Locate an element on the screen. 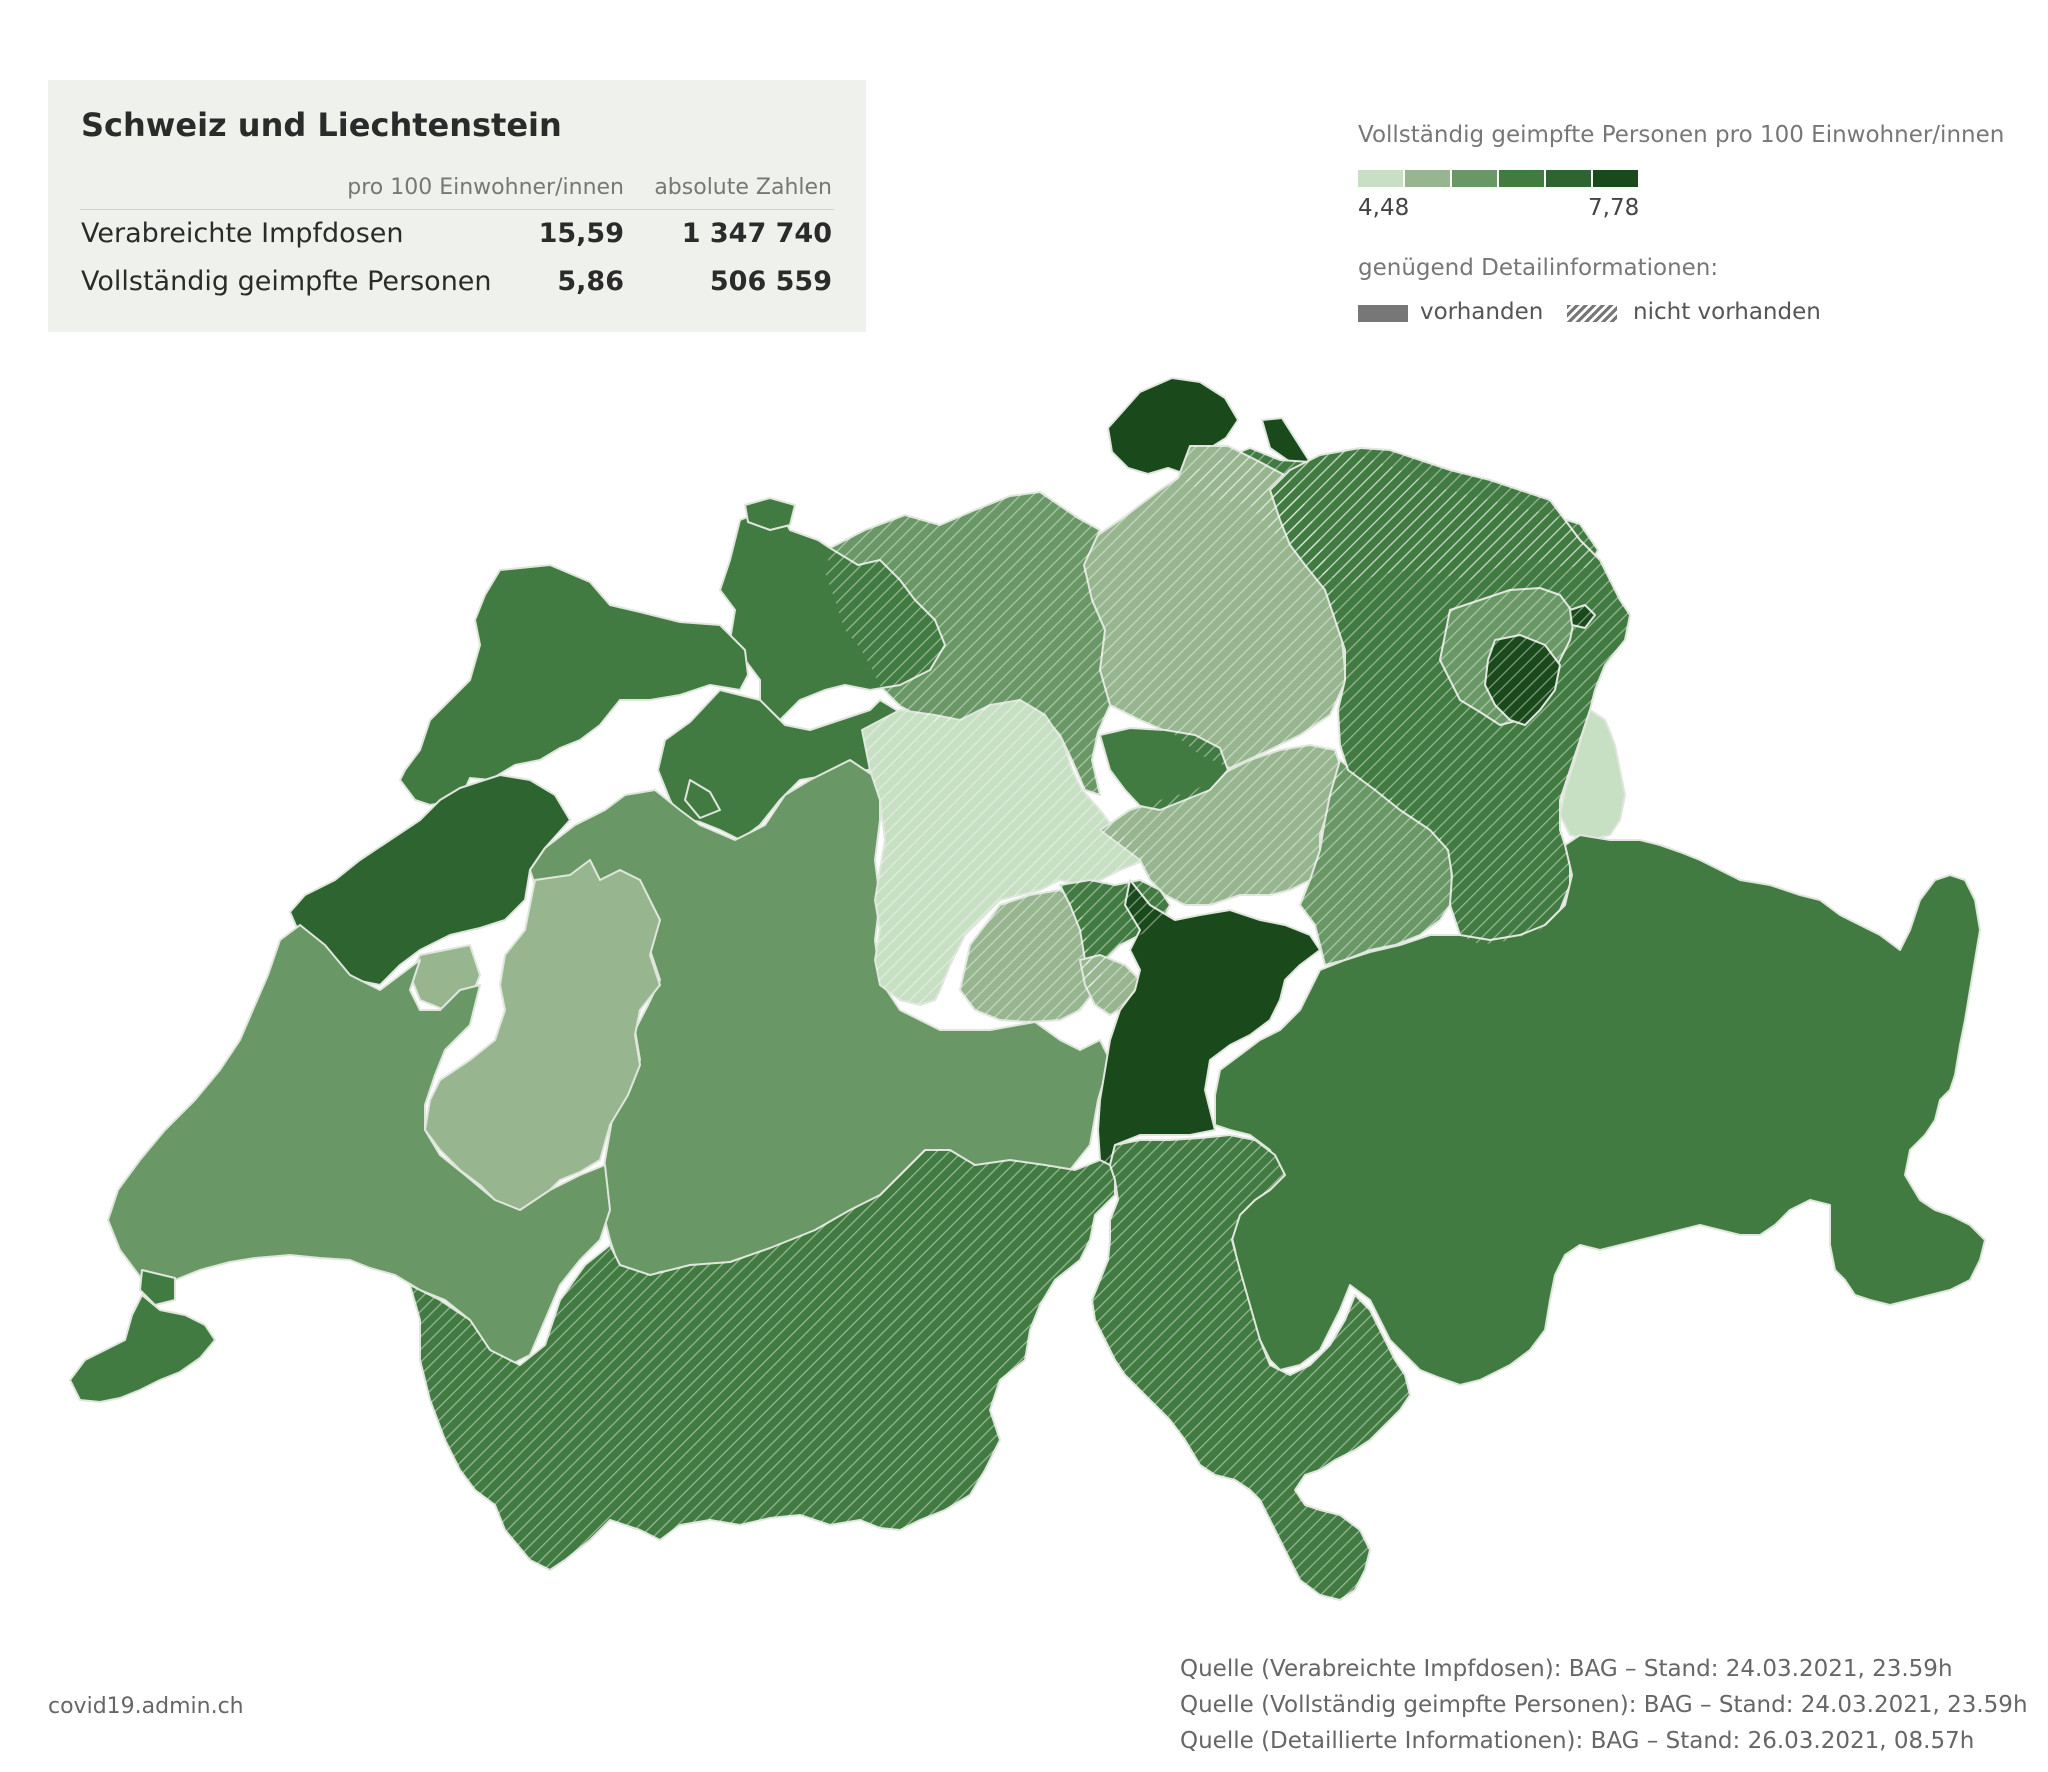 This screenshot has height=1772, width=2048. row-value-vaccinated-absolute: 506 559 is located at coordinates (770, 281).